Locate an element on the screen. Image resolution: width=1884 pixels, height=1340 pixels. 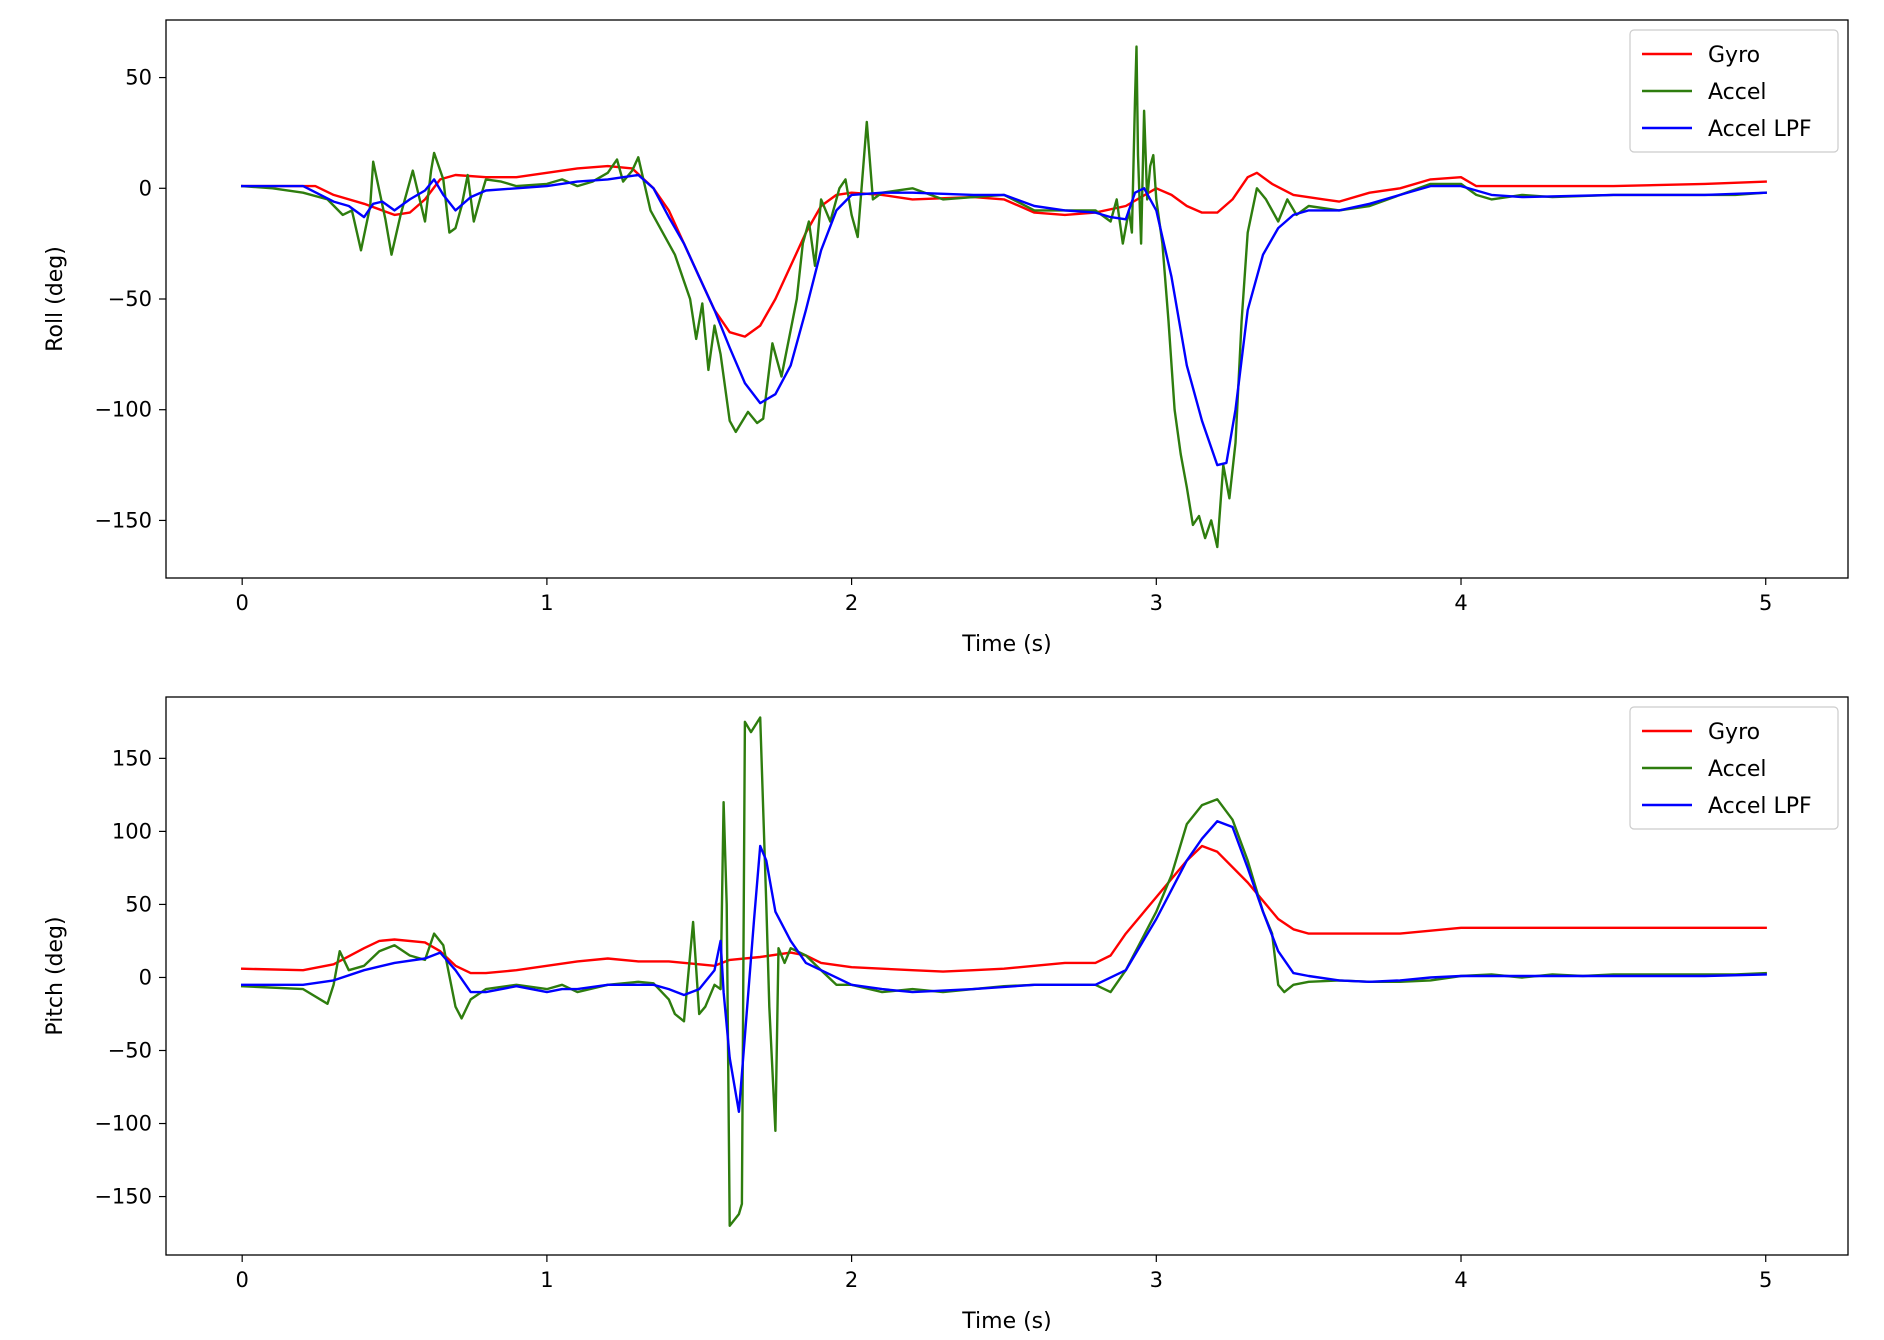
roll-y-axis-label: Roll (deg) is located at coordinates (55, 299).